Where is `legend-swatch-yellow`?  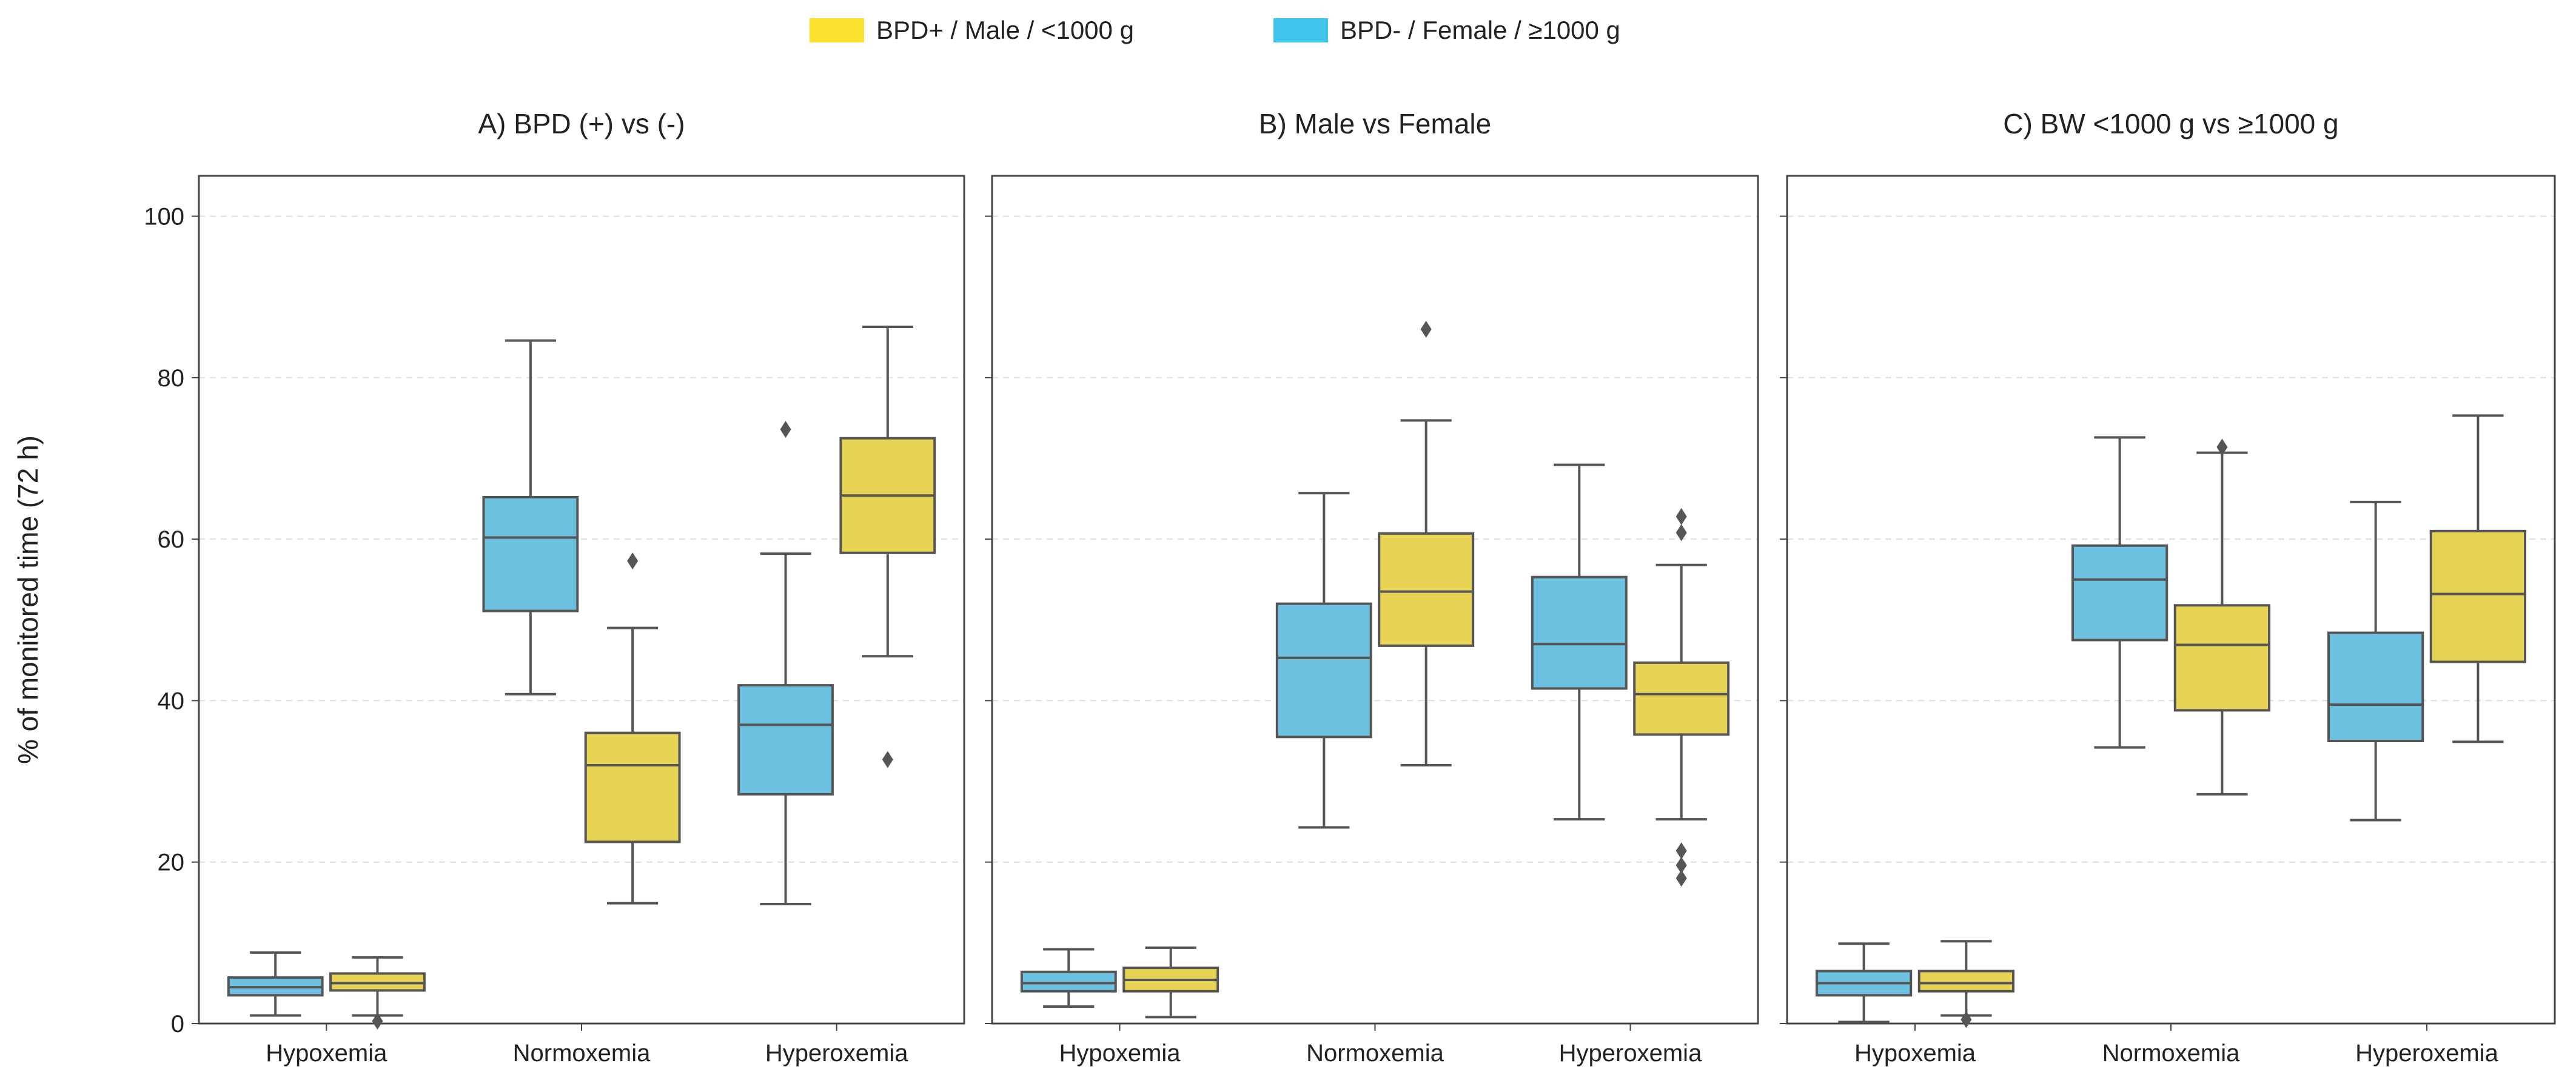
legend-swatch-yellow is located at coordinates (837, 30).